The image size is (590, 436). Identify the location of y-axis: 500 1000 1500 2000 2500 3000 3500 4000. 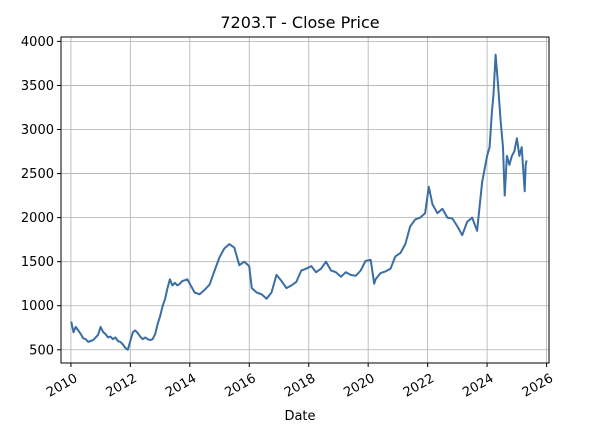
(41, 196).